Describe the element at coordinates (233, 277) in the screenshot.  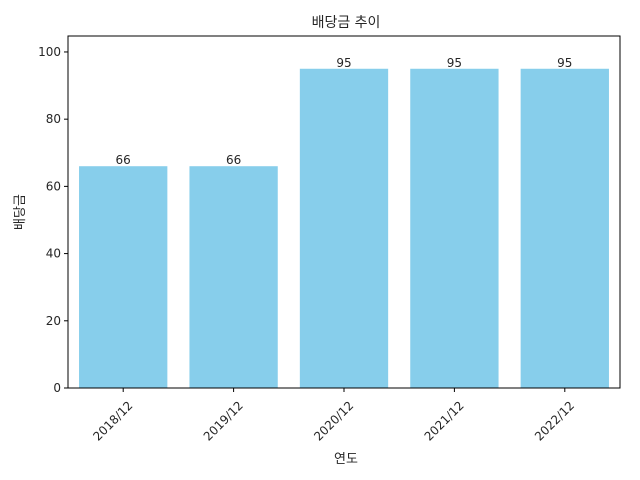
I see `bar-2019/12` at that location.